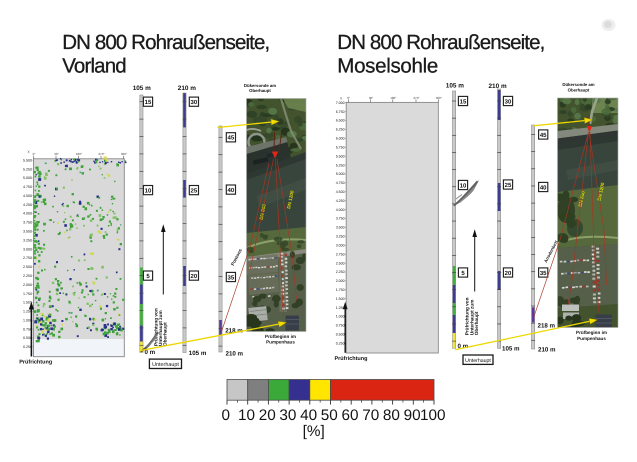 The width and height of the screenshot is (637, 462). Describe the element at coordinates (340, 228) in the screenshot. I see `svg-text: 3.500` at that location.